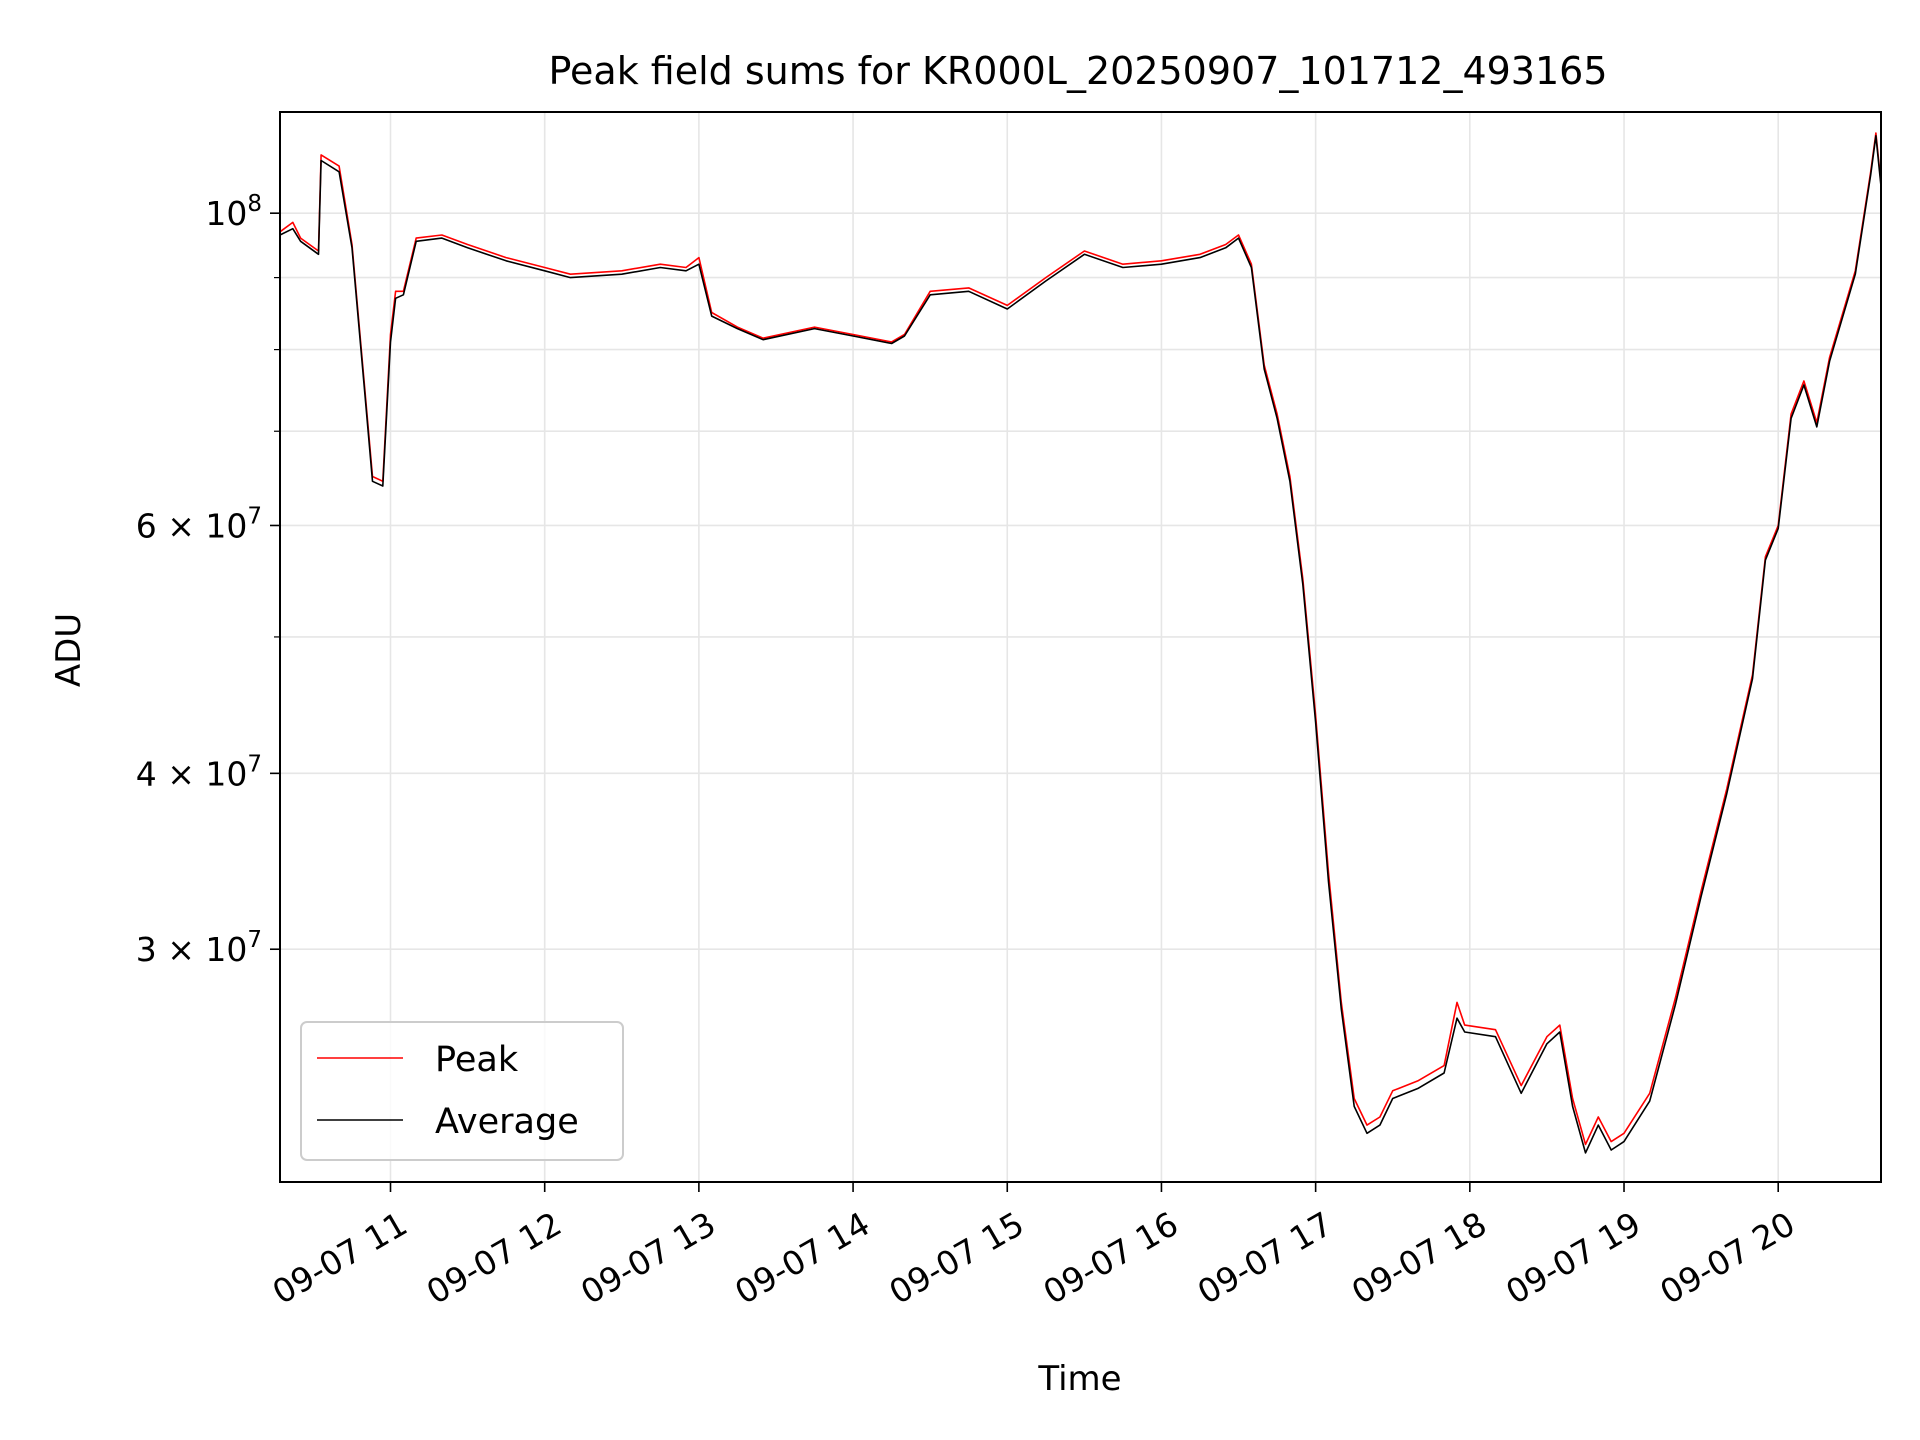  I want to click on y-tick-label: 6 × 107, so click(199, 524).